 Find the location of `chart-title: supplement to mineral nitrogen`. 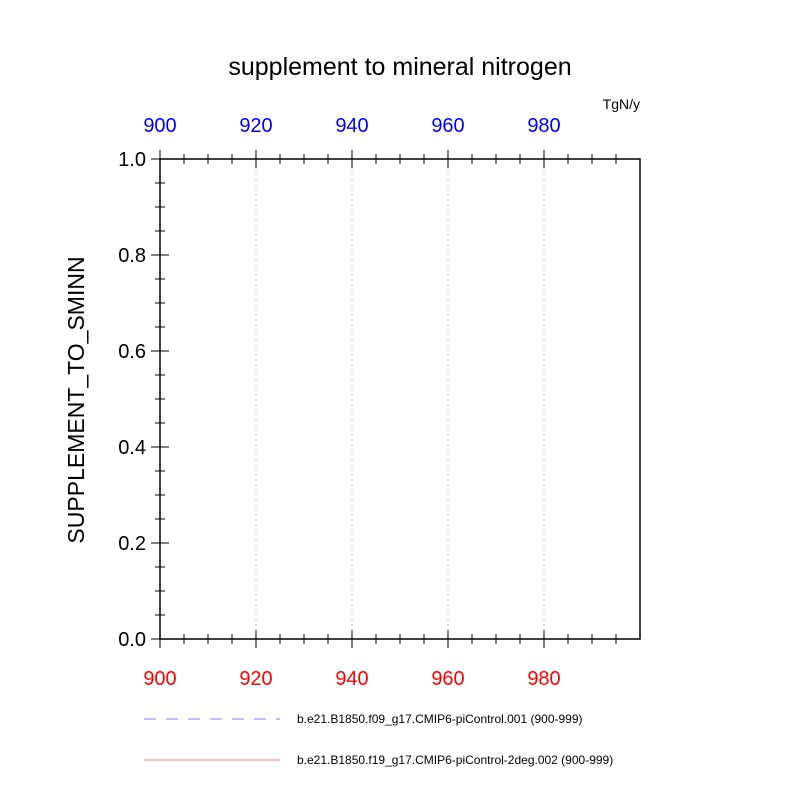

chart-title: supplement to mineral nitrogen is located at coordinates (399, 67).